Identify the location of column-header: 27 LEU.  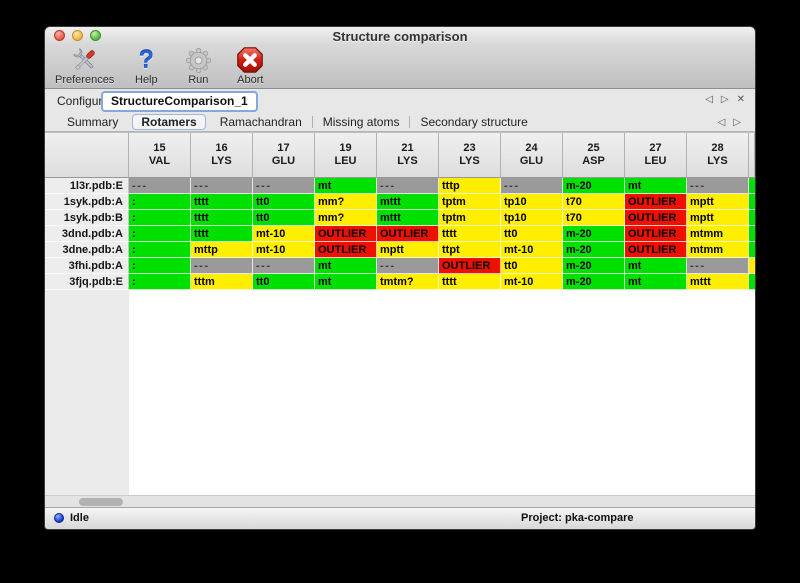
(656, 155).